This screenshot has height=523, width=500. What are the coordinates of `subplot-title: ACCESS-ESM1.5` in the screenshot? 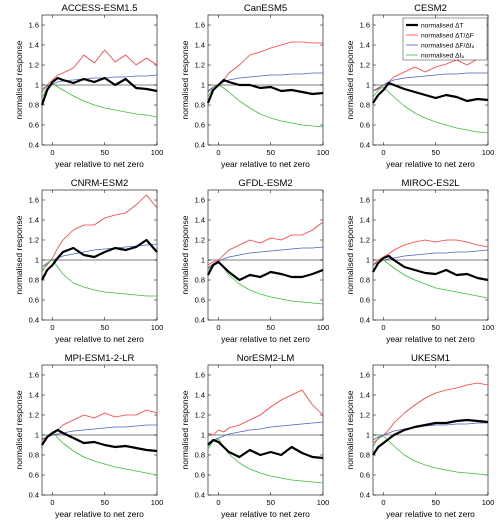 It's located at (99, 8).